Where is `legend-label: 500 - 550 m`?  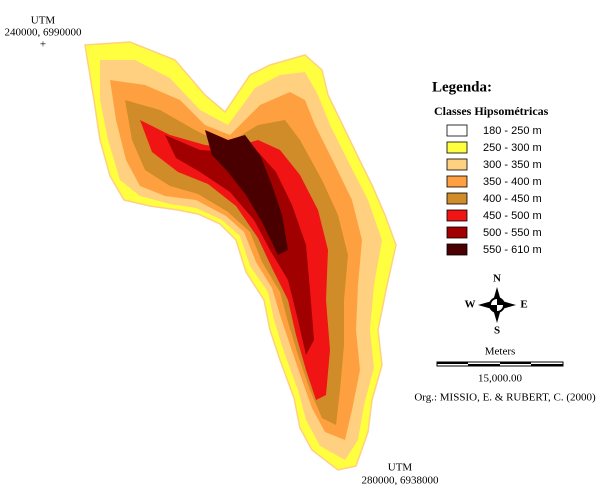
legend-label: 500 - 550 m is located at coordinates (512, 233).